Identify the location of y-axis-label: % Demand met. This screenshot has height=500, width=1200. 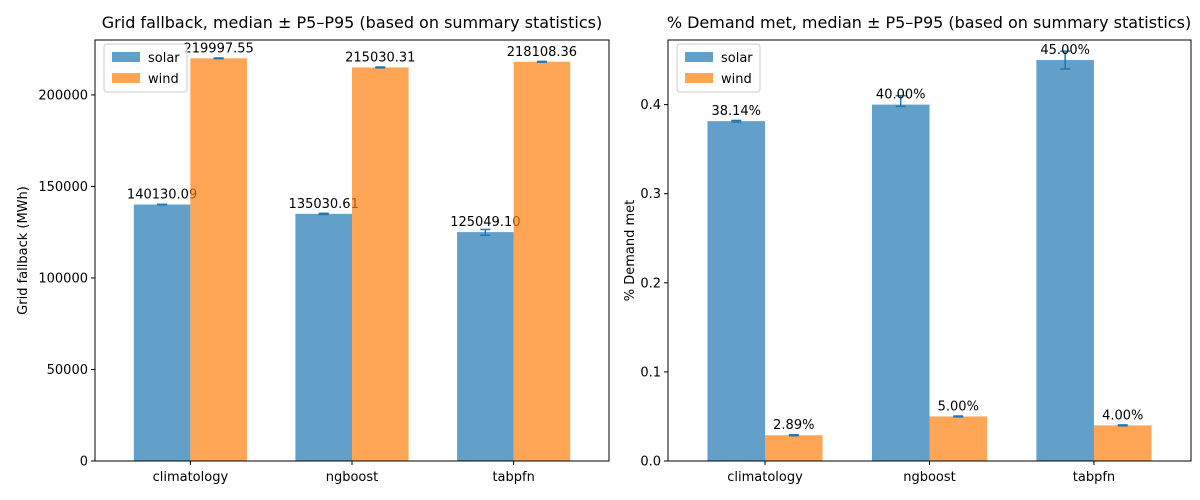
(630, 251).